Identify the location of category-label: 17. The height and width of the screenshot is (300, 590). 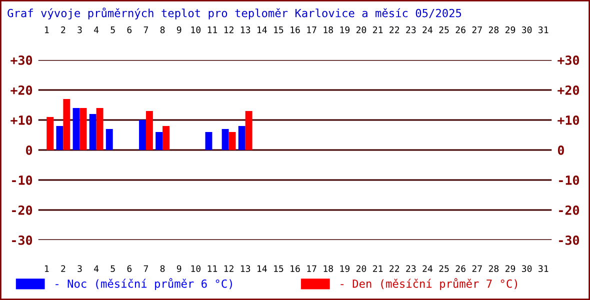
(311, 30).